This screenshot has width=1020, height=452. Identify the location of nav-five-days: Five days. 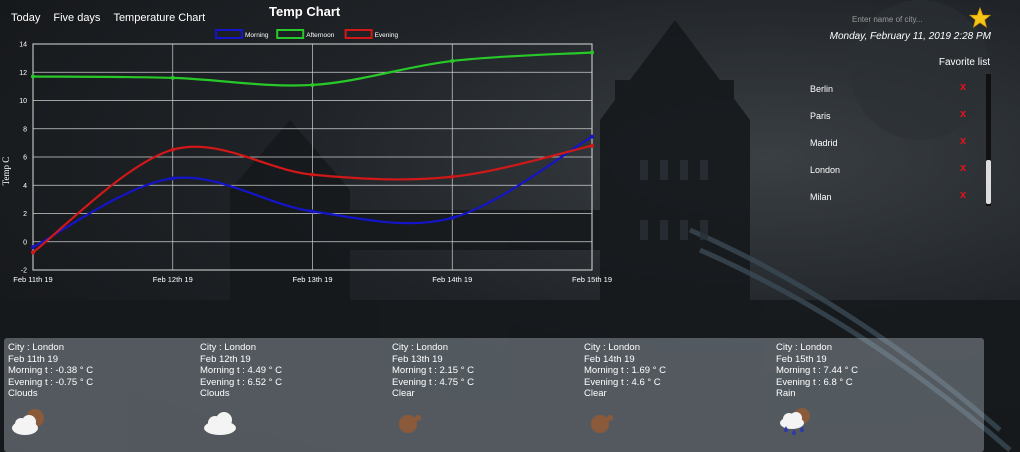
(77, 18).